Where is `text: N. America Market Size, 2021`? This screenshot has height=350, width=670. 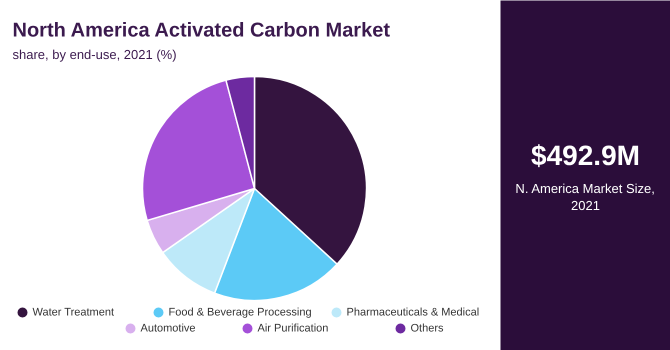
text: N. America Market Size, 2021 is located at coordinates (585, 197).